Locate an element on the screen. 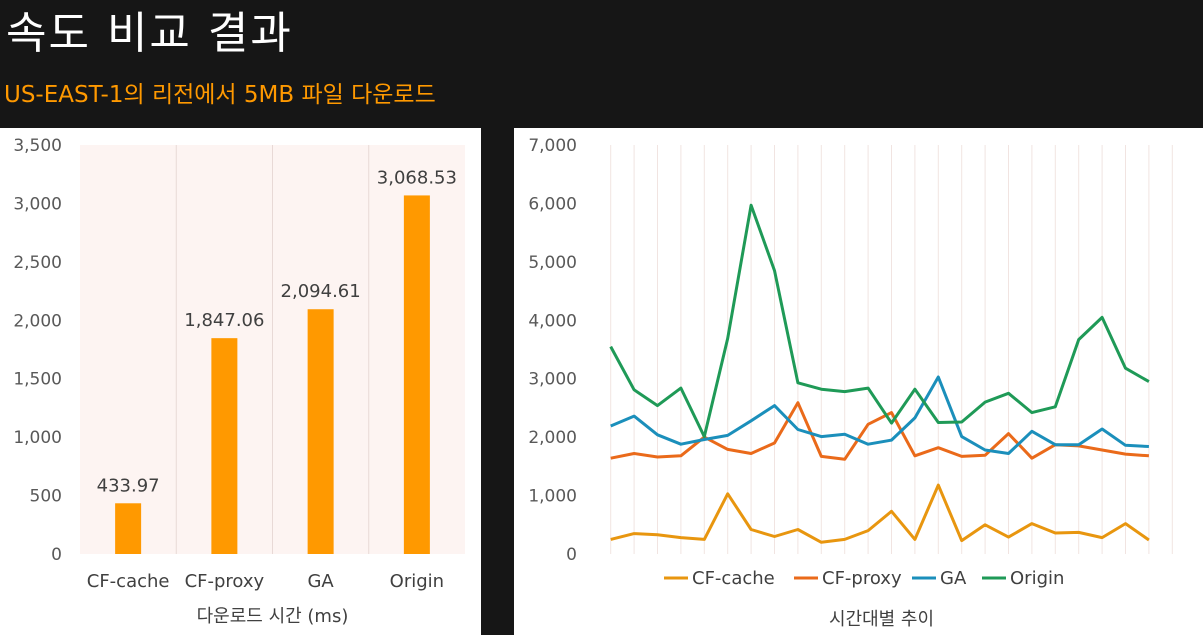 The height and width of the screenshot is (635, 1203). page-subtitle: US-EAST-1의 리전에서 5MB 파일 다운로드 is located at coordinates (220, 95).